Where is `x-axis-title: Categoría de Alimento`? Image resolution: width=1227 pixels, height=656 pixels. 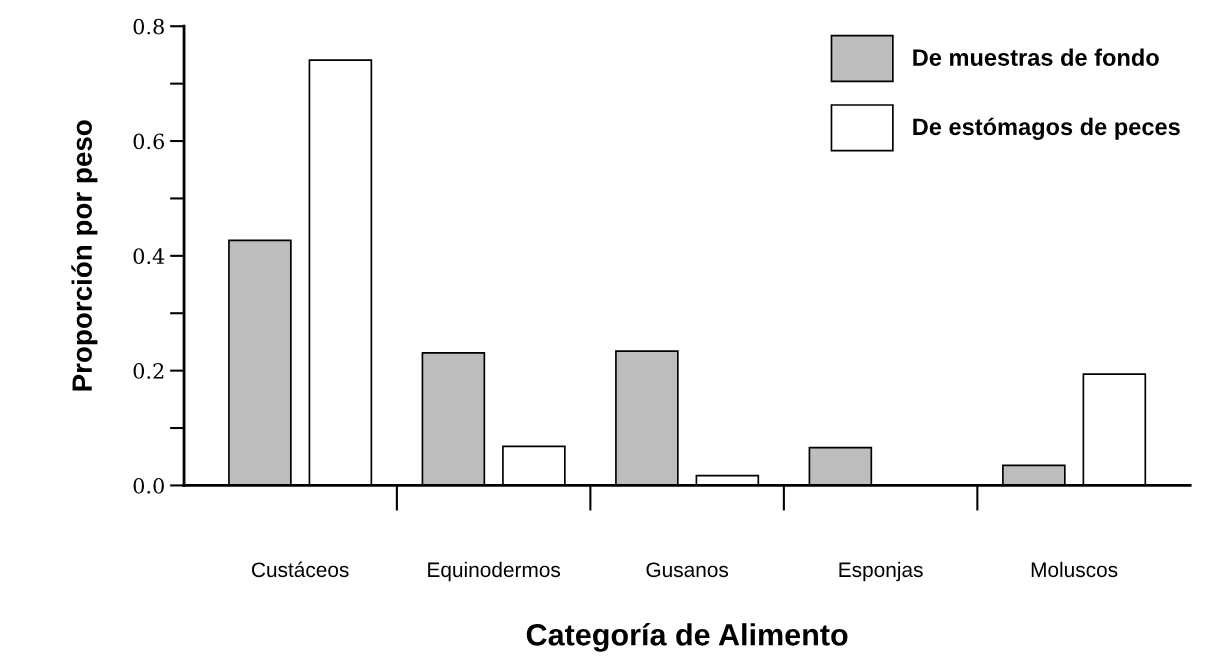
x-axis-title: Categoría de Alimento is located at coordinates (687, 637).